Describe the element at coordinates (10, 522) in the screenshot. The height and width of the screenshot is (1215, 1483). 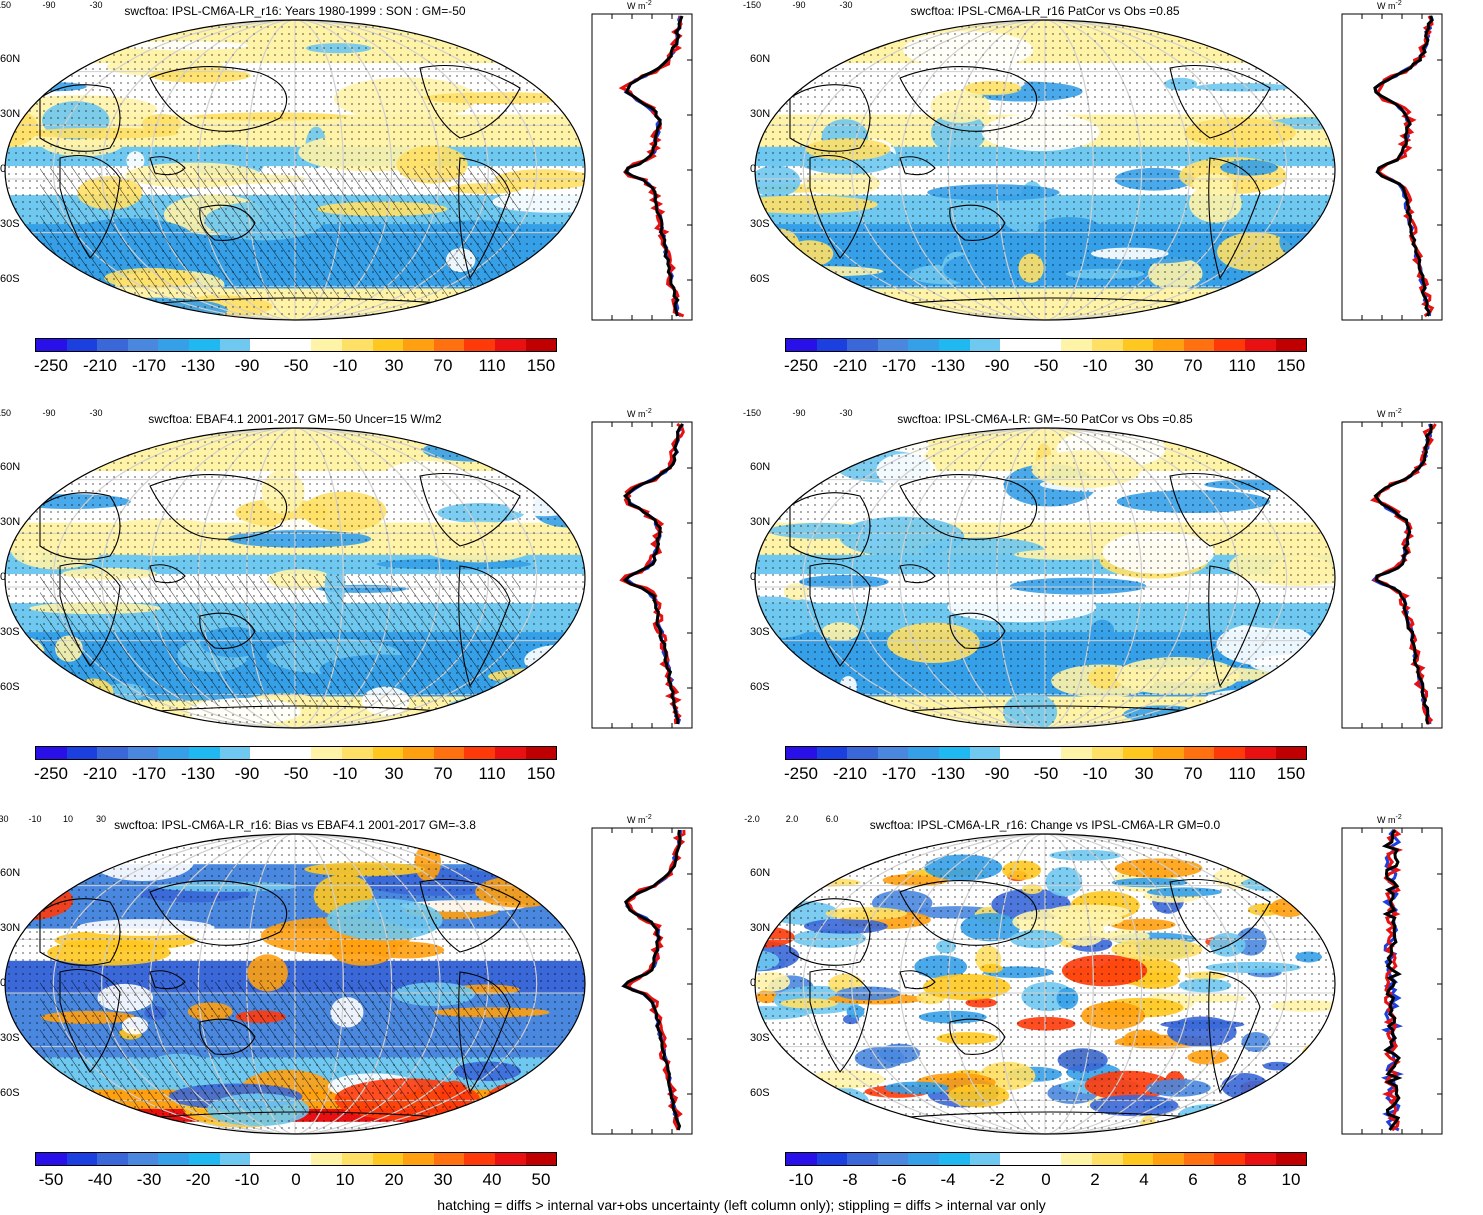
I see `lat-tick-label: 30N` at that location.